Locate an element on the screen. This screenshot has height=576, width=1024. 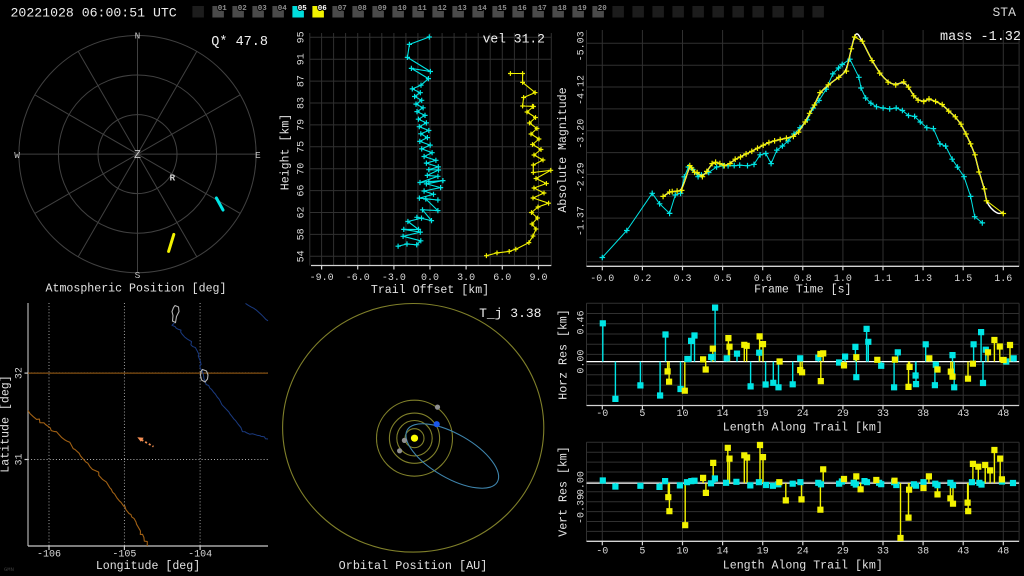
svg-text: -106 is located at coordinates (49, 555).